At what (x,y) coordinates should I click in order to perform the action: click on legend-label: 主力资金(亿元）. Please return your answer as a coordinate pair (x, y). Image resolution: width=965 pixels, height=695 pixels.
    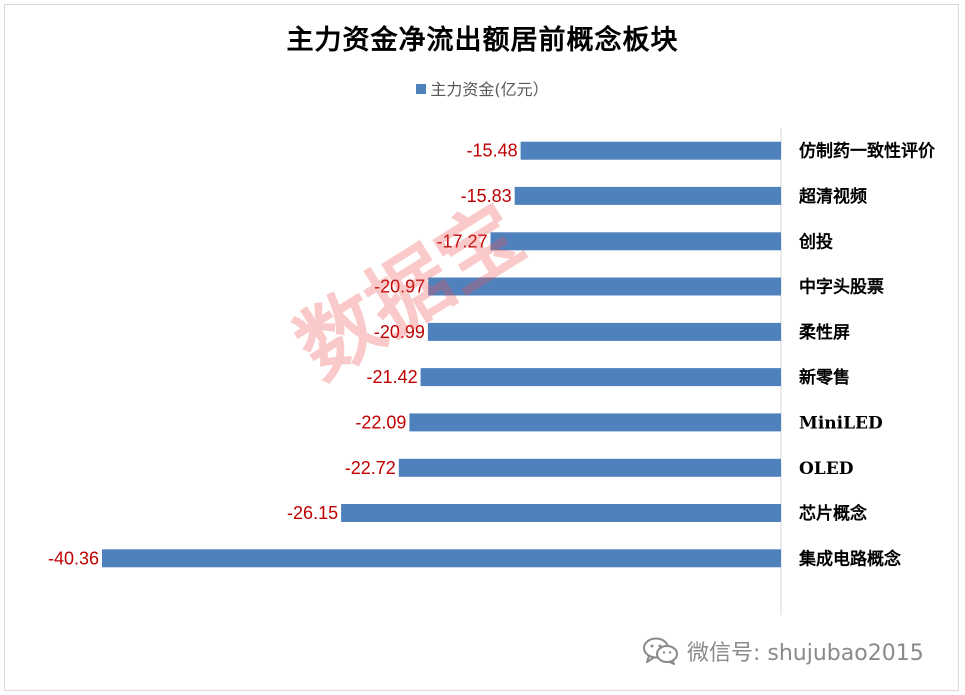
    Looking at the image, I should click on (489, 89).